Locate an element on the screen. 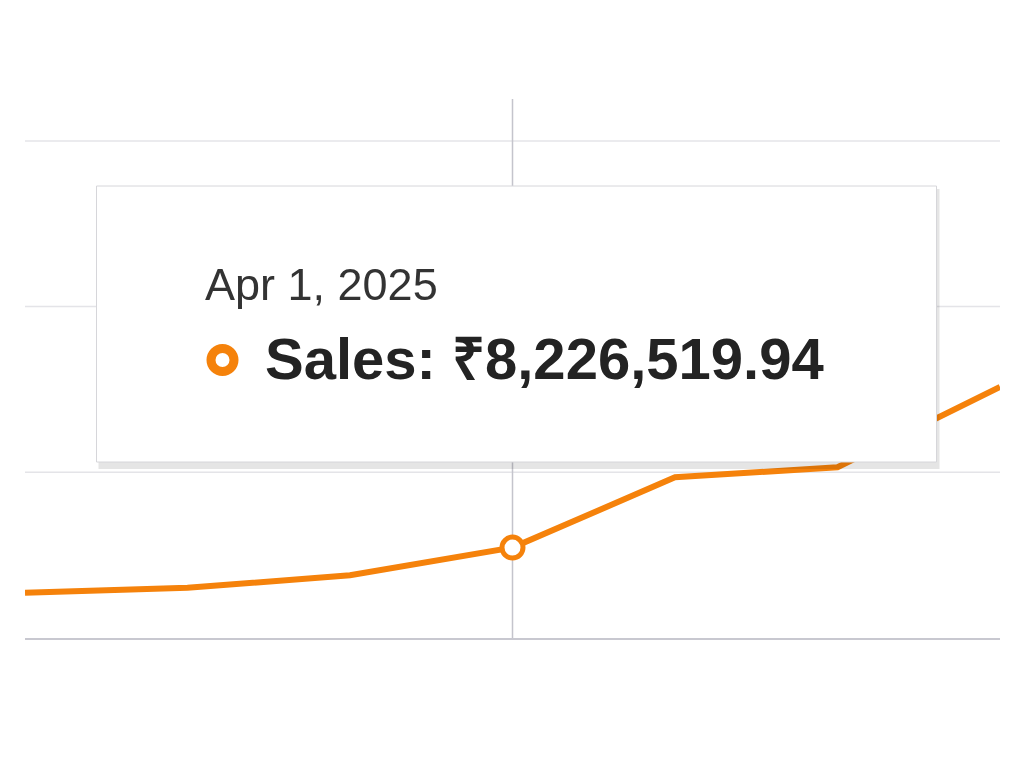 This screenshot has width=1024, height=768. text: Apr 1, 2025 is located at coordinates (321, 284).